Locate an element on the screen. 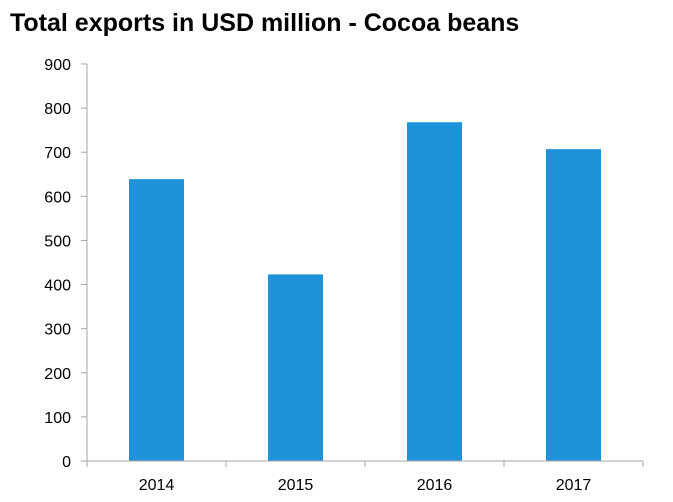 Image resolution: width=673 pixels, height=502 pixels. y-tick-label: 600 is located at coordinates (57, 197).